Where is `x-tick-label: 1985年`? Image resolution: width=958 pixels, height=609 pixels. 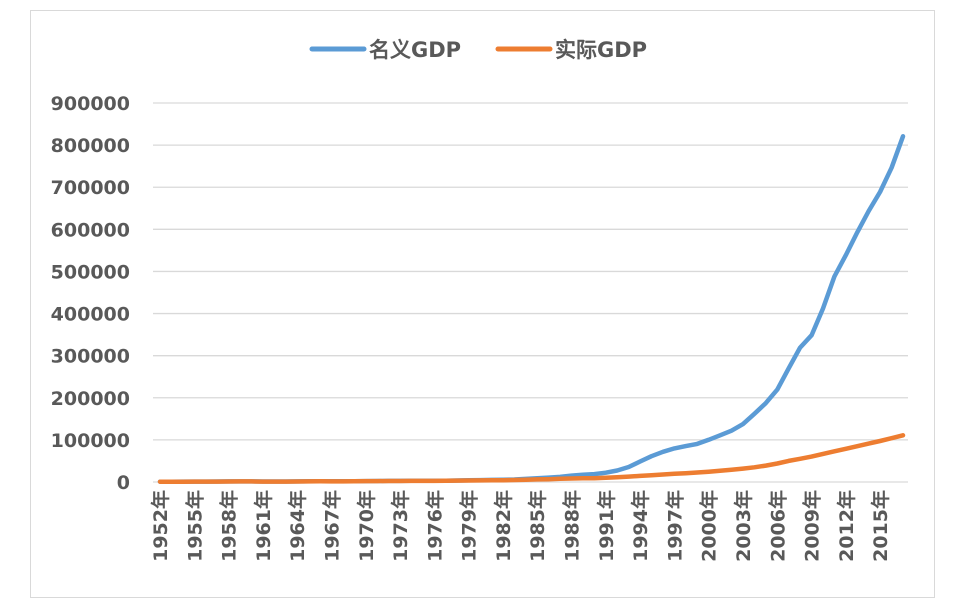
x-tick-label: 1985年 is located at coordinates (537, 526).